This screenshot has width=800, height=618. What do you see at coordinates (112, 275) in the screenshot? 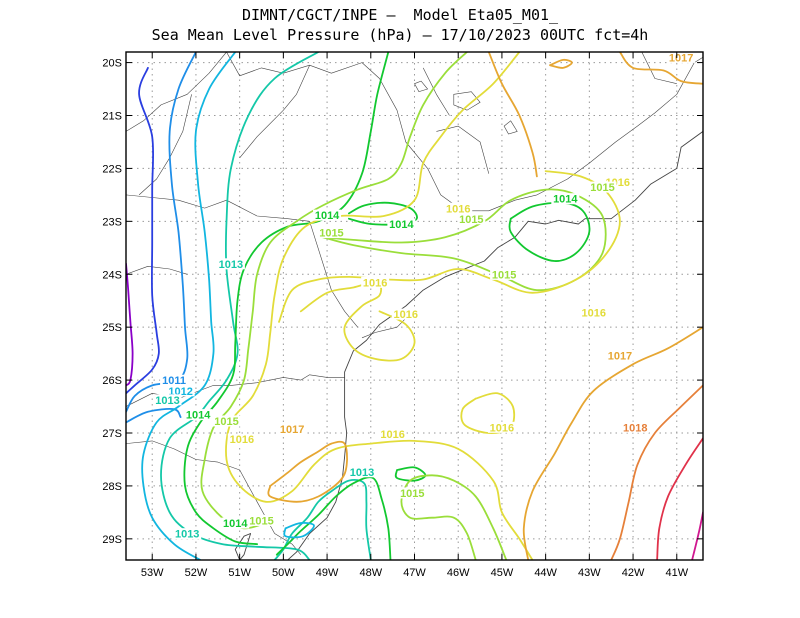
I see `y-tick-label: 24S` at bounding box center [112, 275].